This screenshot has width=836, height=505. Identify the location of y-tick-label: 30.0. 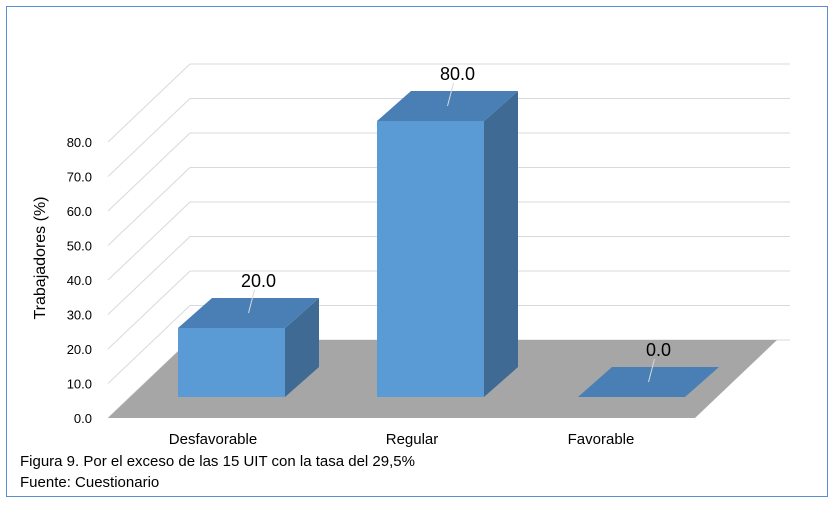
(79, 315).